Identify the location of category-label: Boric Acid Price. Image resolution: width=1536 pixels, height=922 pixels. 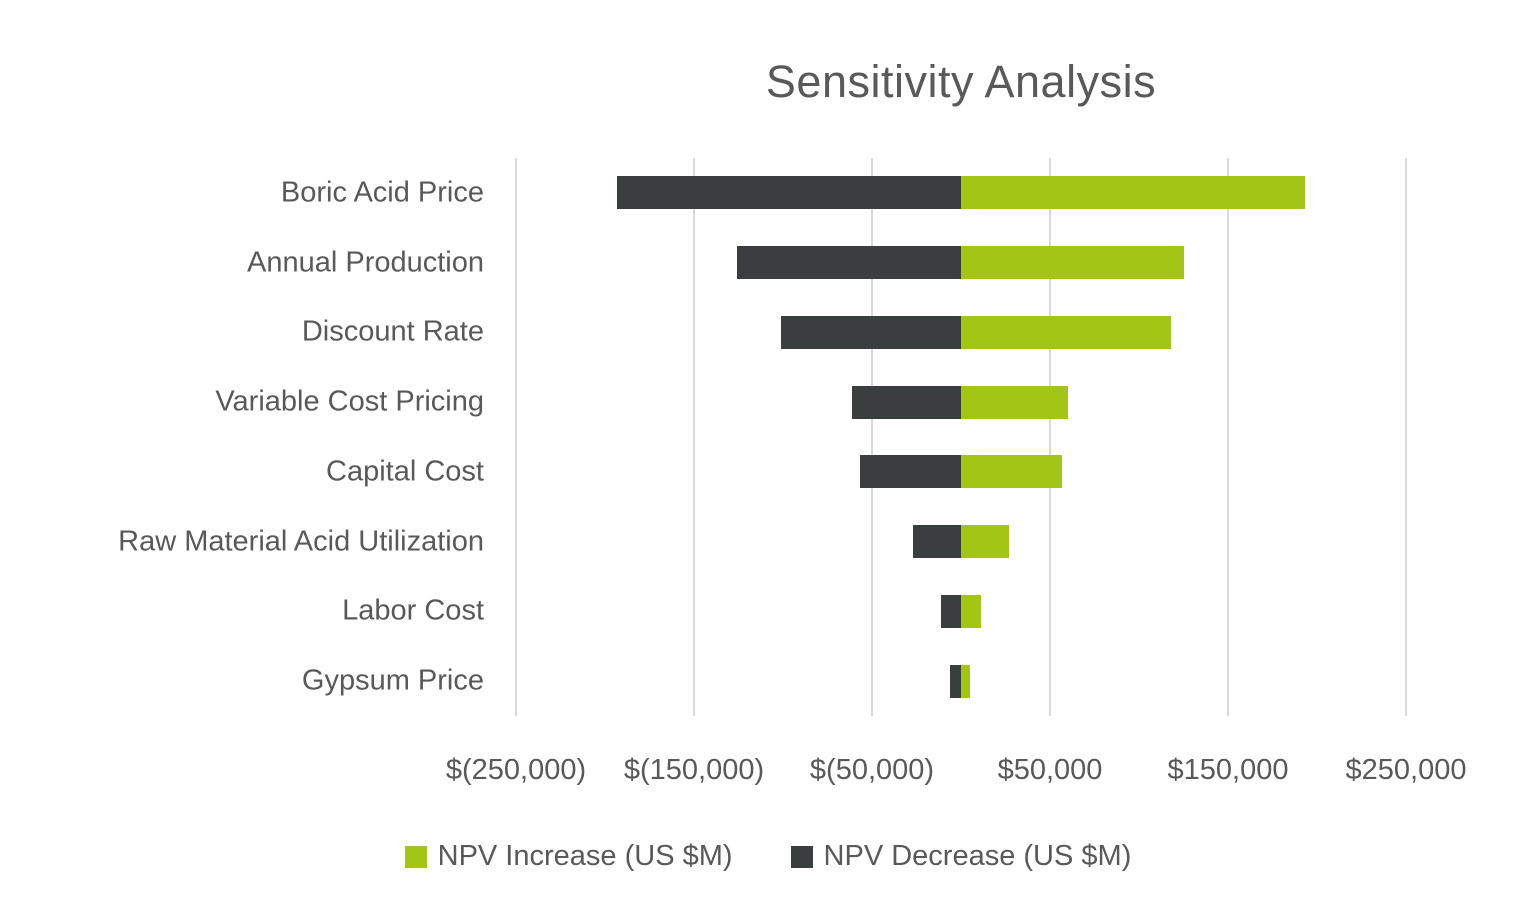
(382, 192).